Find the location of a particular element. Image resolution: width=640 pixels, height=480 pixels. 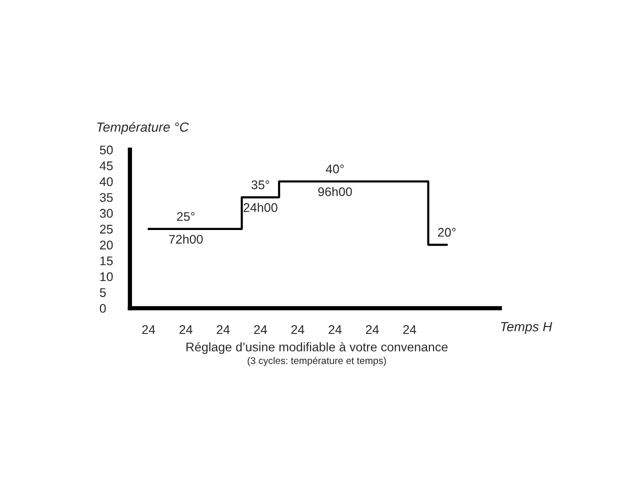

x-axis-title: Temps H is located at coordinates (526, 328).